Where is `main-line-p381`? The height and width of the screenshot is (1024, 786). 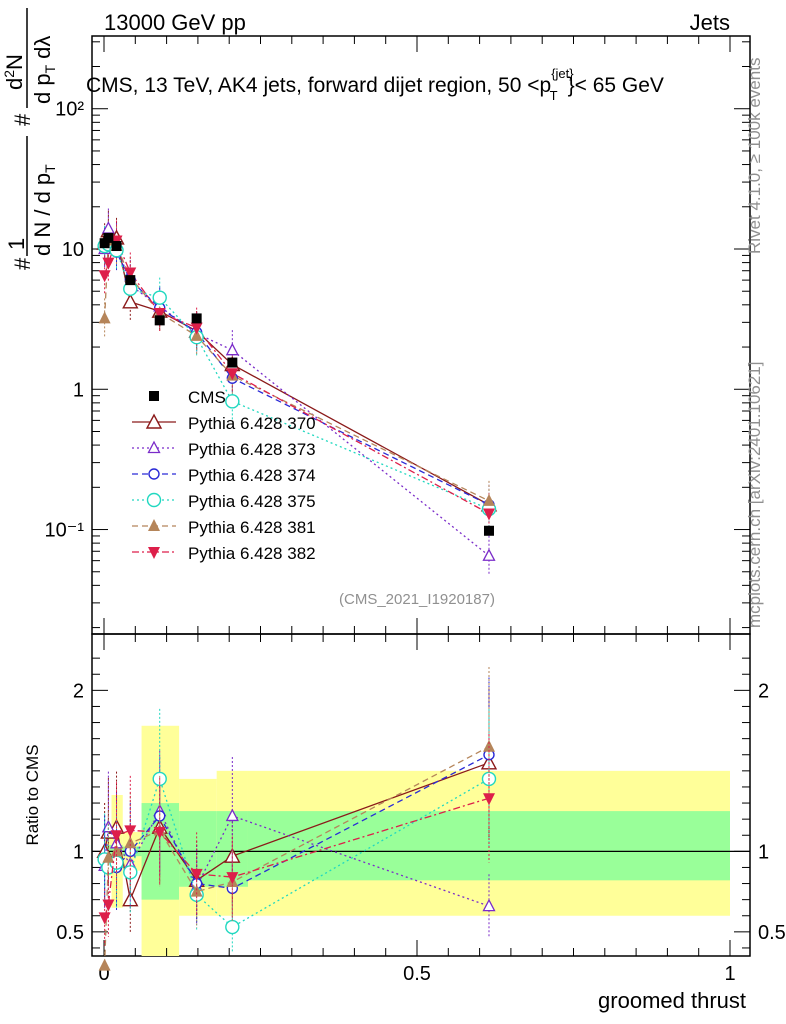
main-line-p381 is located at coordinates (296, 370).